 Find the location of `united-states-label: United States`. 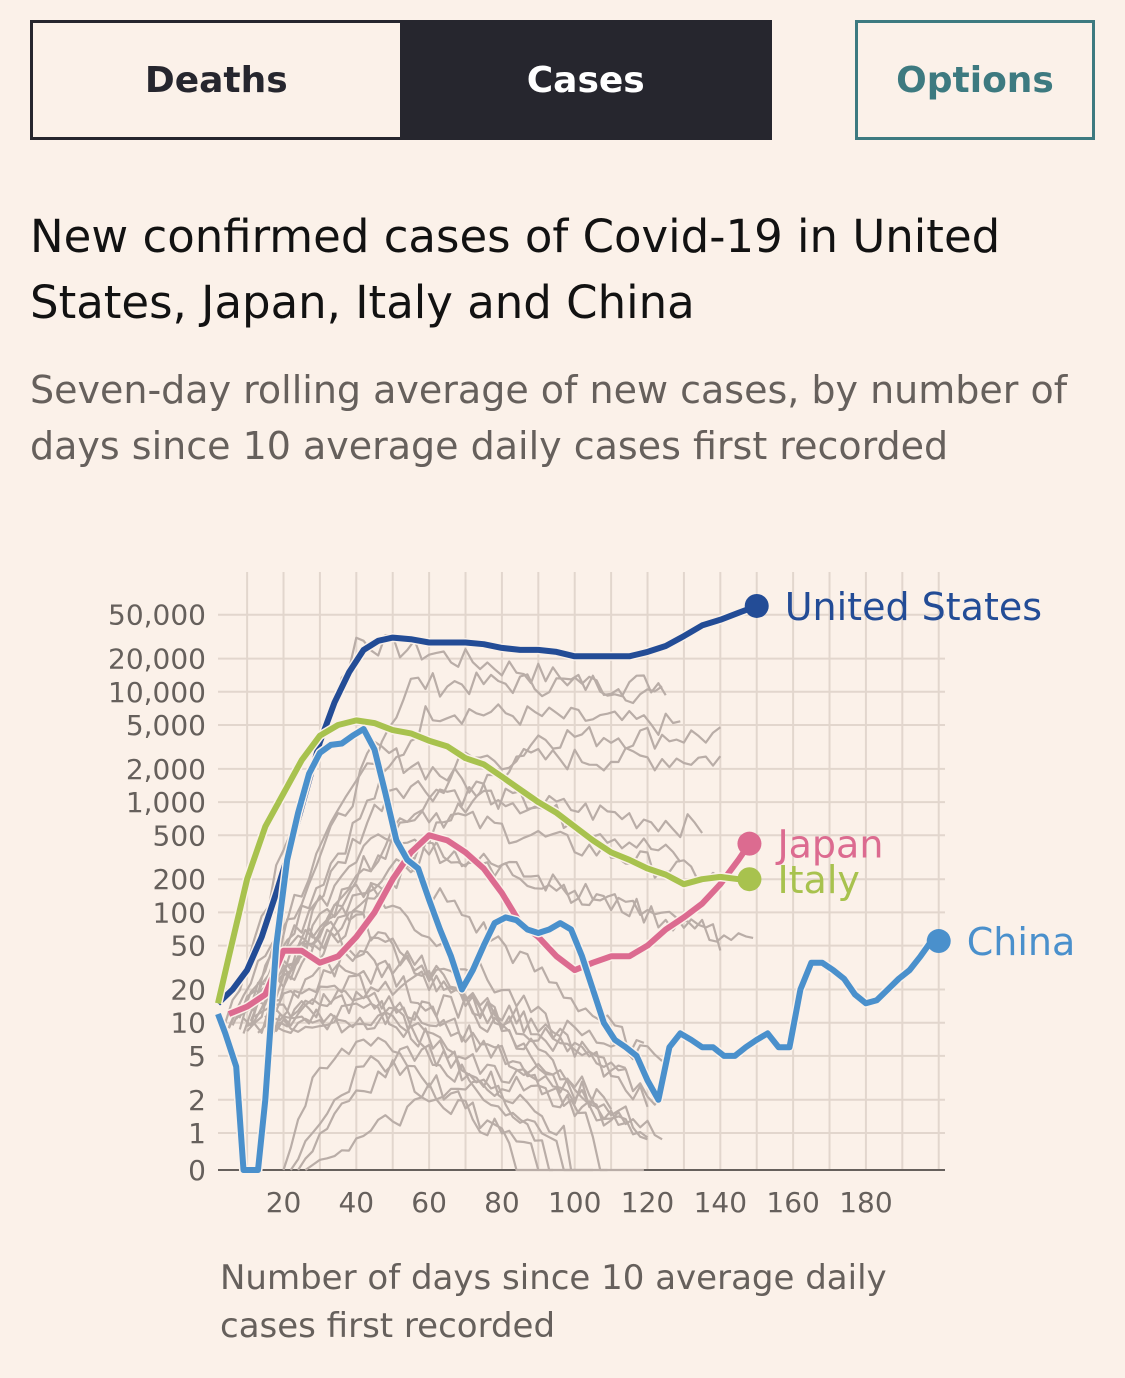

united-states-label: United States is located at coordinates (913, 607).